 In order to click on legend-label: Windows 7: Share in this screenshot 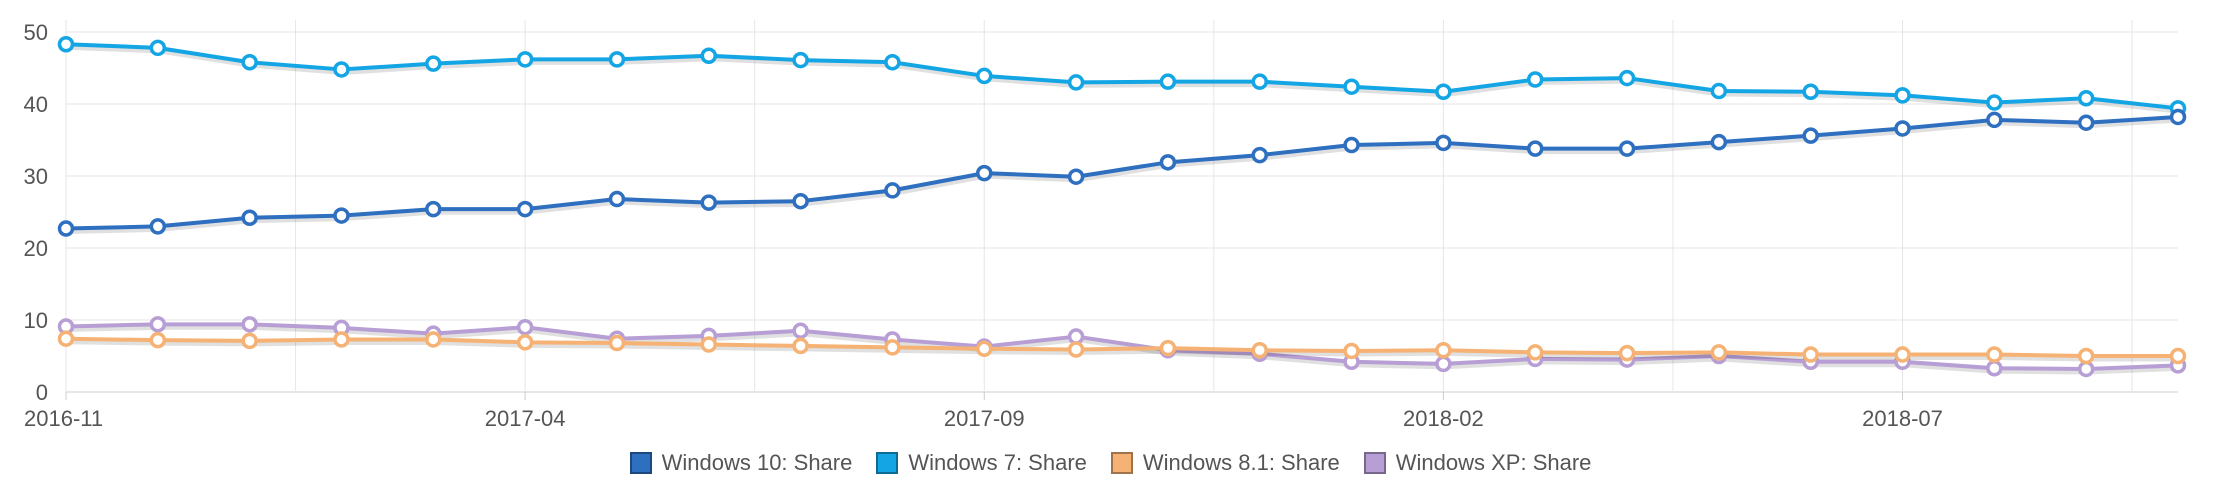, I will do `click(997, 462)`.